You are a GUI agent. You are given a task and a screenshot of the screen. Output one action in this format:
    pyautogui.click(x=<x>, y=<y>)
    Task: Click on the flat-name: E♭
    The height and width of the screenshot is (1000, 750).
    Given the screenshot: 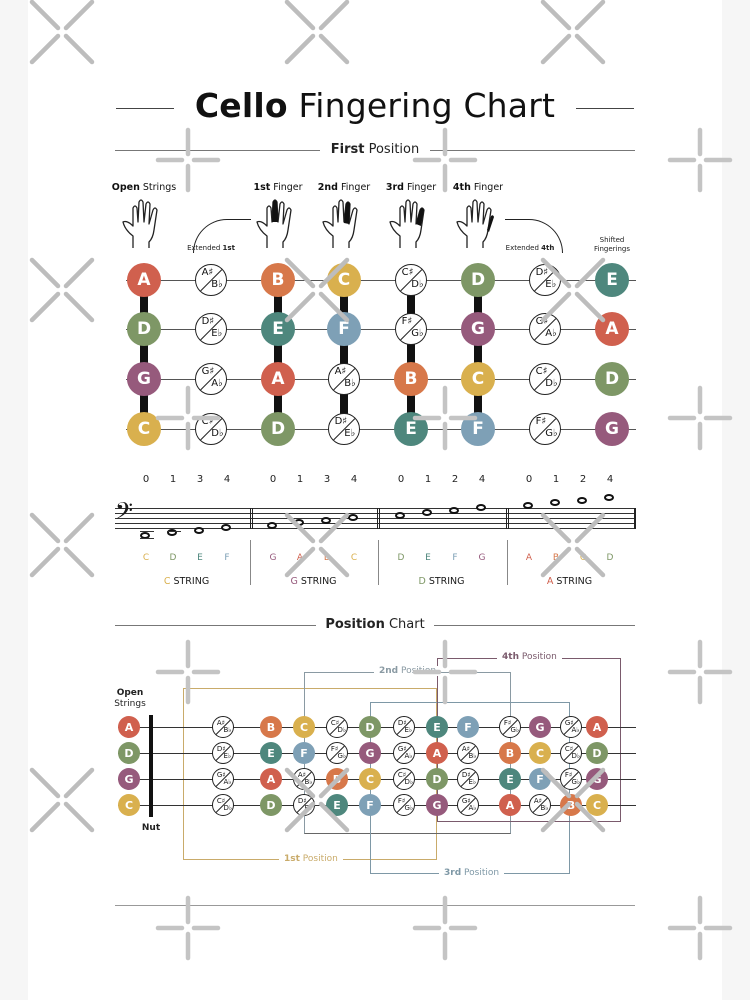 What is the action you would take?
    pyautogui.click(x=227, y=756)
    